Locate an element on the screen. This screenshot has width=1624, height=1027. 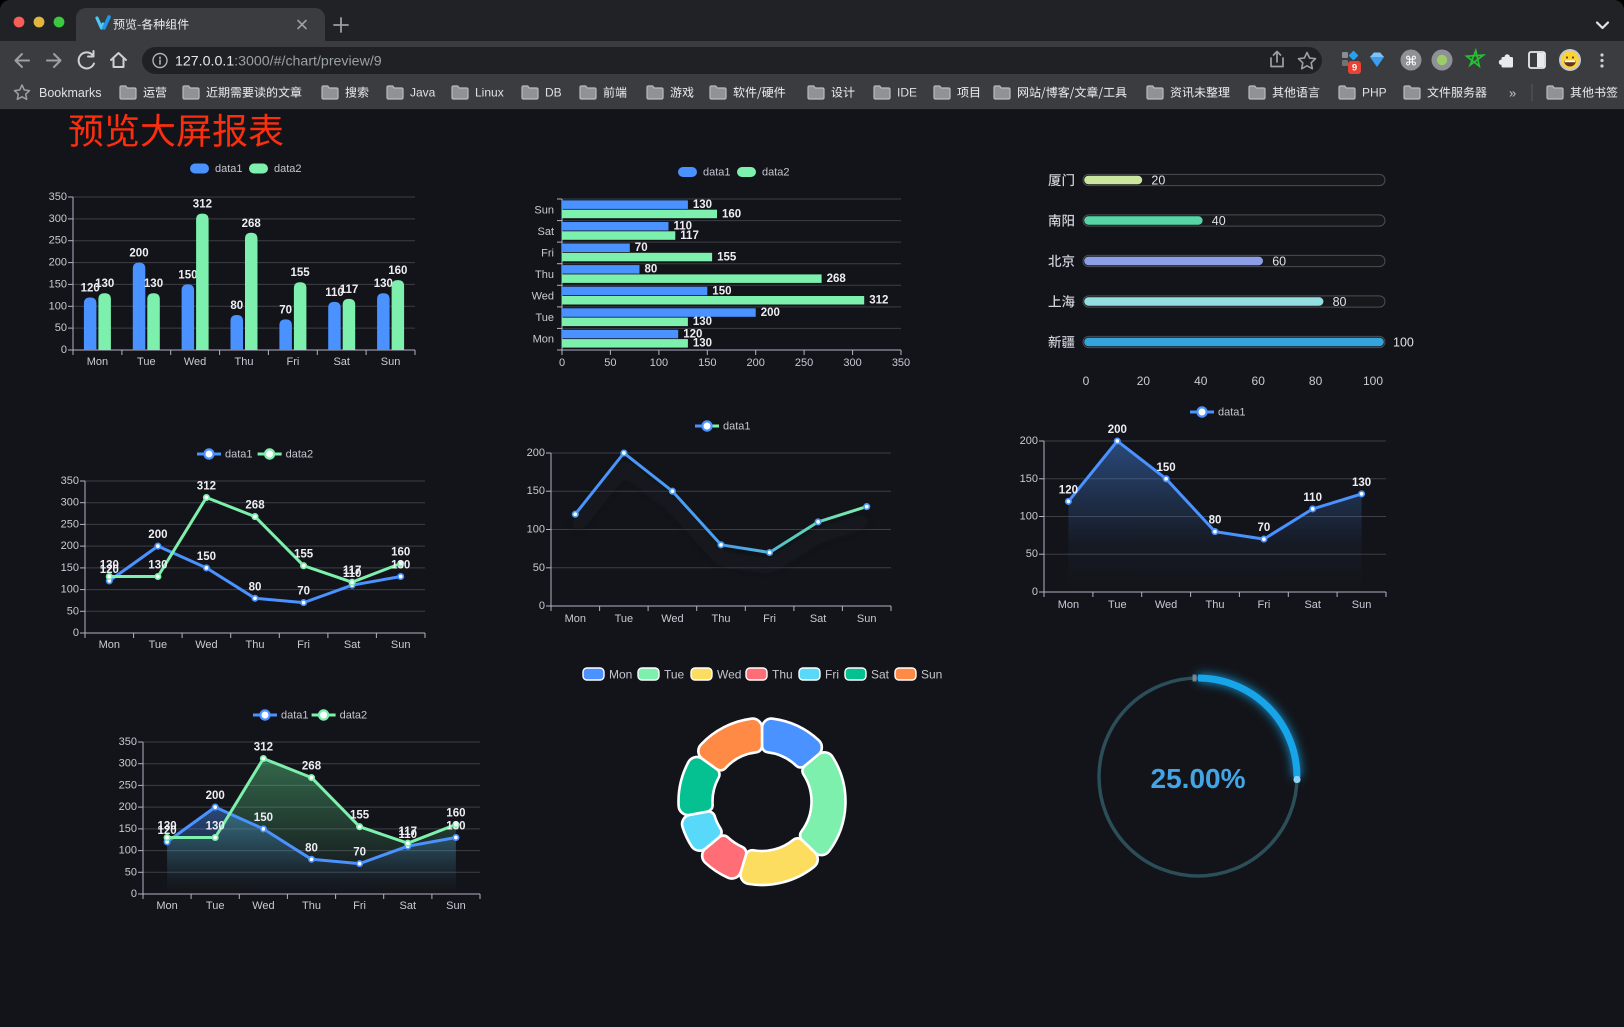
svg-text: 9 is located at coordinates (1354, 68).